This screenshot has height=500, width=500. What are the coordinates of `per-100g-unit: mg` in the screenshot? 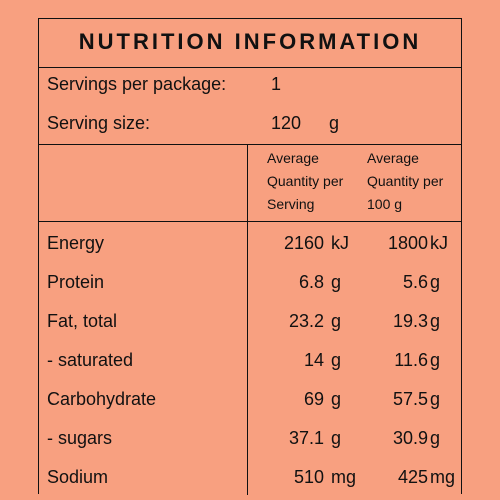 It's located at (443, 477).